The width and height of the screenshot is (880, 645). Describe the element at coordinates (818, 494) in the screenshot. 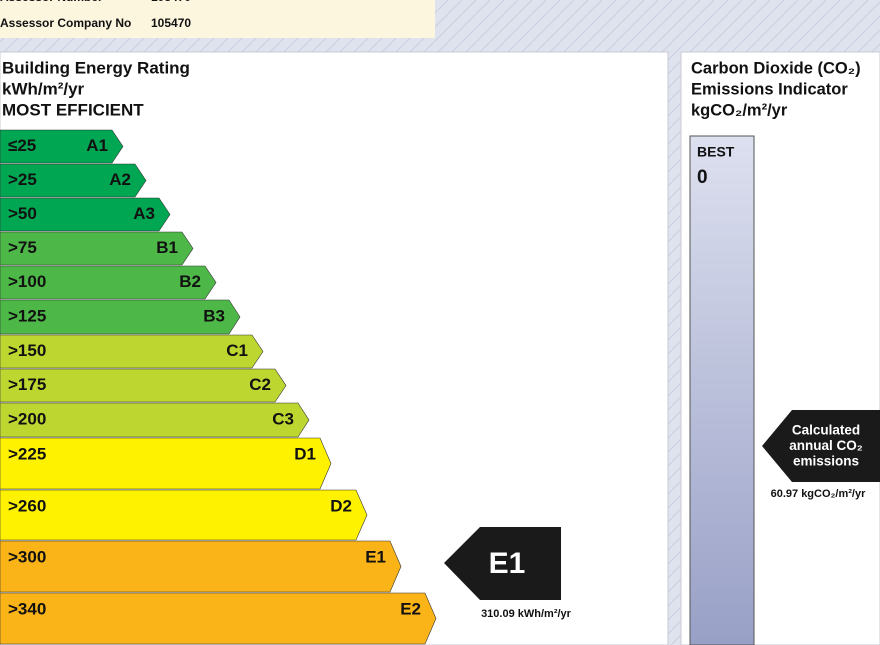

I see `co2-value: 60.97 kgCO₂/m²/yr` at that location.